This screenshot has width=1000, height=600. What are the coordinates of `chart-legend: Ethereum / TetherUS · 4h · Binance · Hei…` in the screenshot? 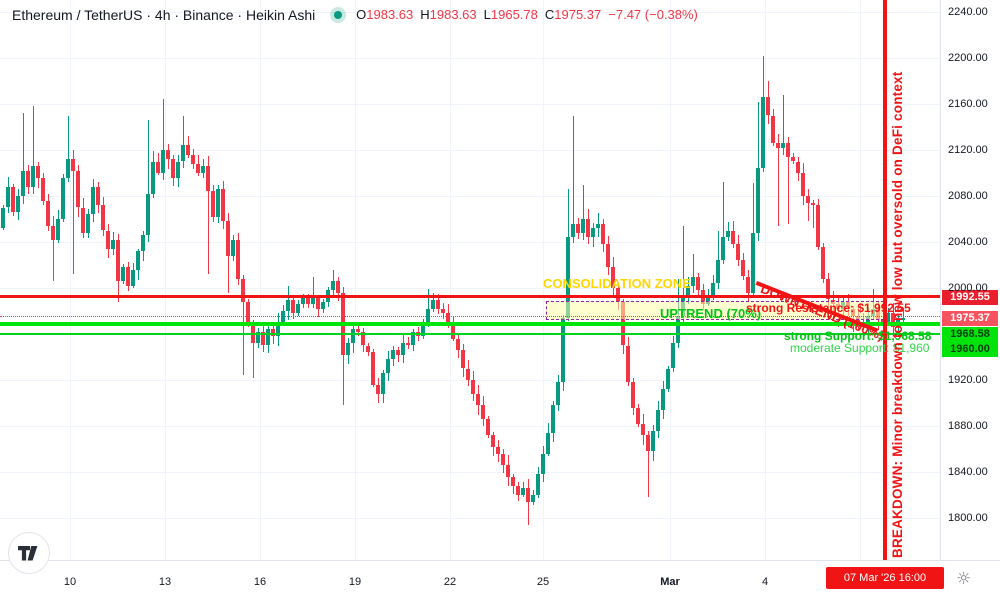 It's located at (355, 17).